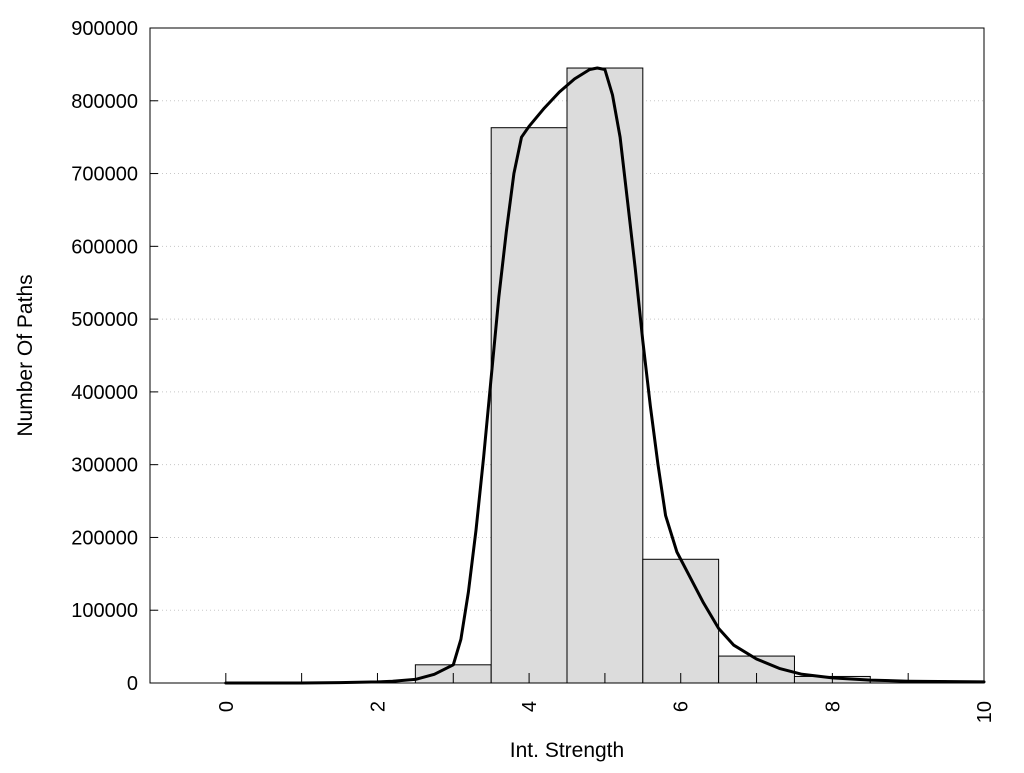  Describe the element at coordinates (104, 102) in the screenshot. I see `y-tick-label: 800000` at that location.